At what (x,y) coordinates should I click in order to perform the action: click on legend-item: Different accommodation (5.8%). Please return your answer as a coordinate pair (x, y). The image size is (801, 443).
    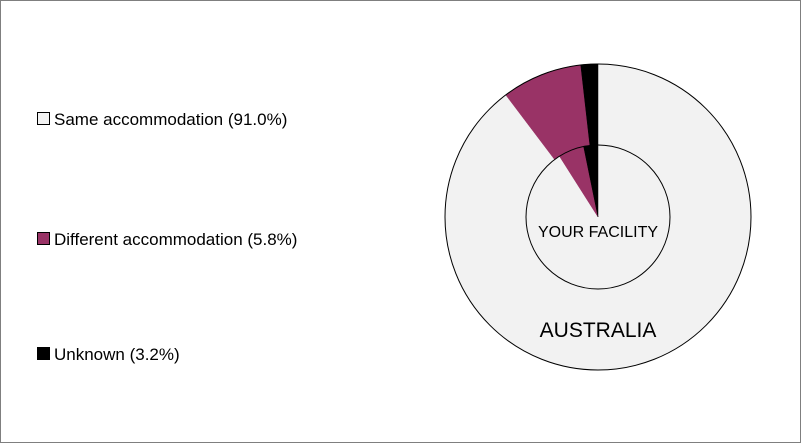
    Looking at the image, I should click on (172, 240).